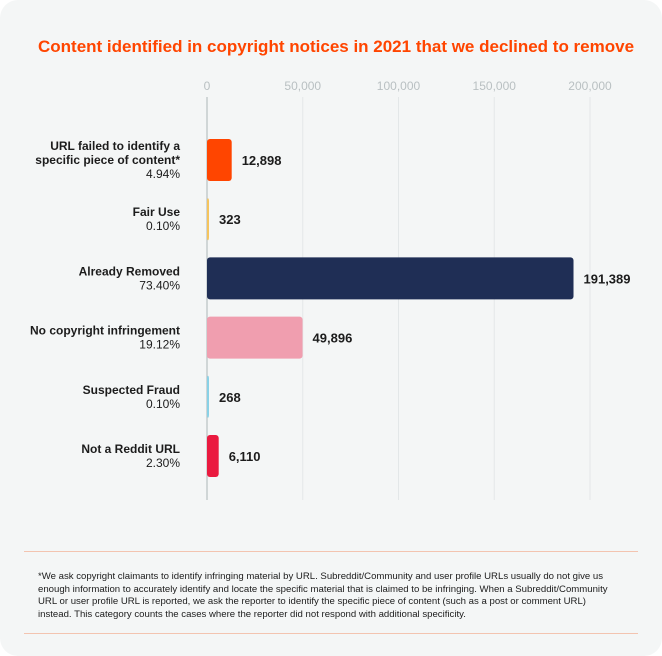 Image resolution: width=662 pixels, height=656 pixels. Describe the element at coordinates (129, 271) in the screenshot. I see `category-label: Already Removed` at that location.